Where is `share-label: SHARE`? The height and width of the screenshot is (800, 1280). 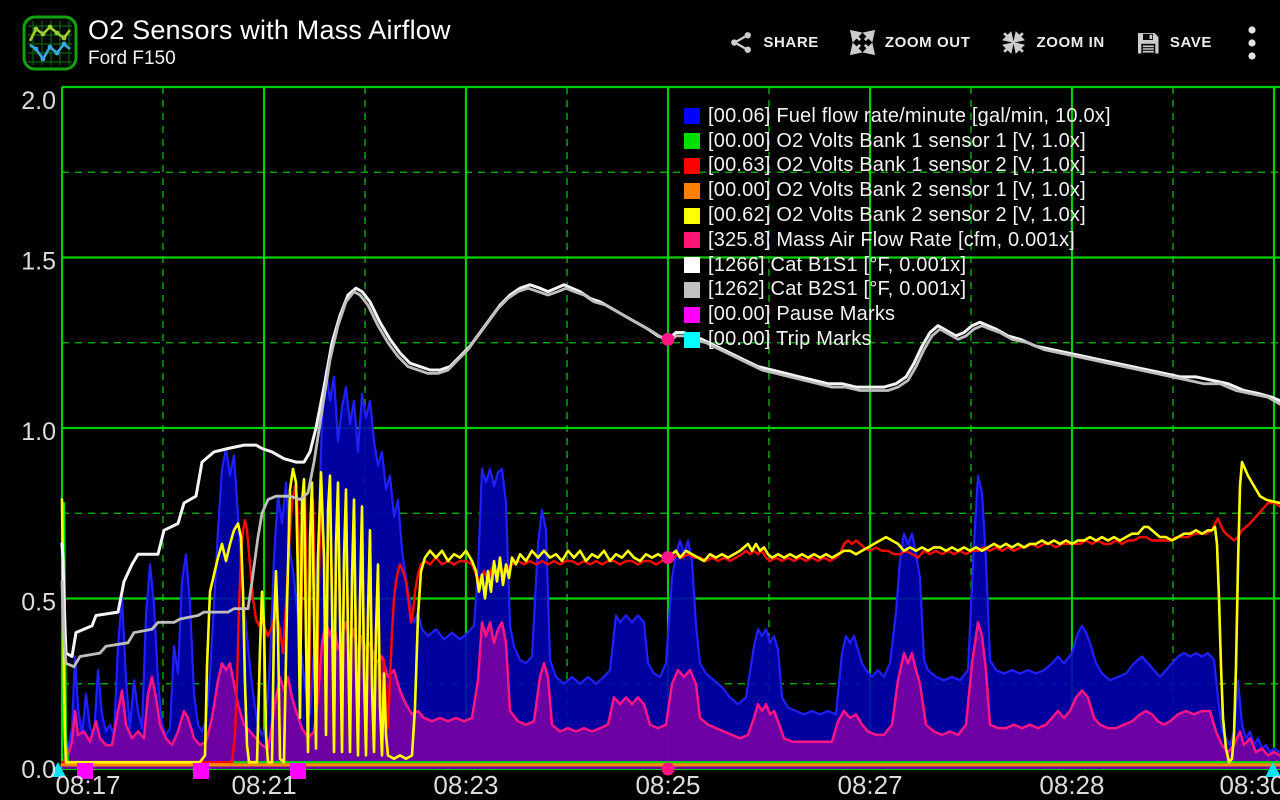 share-label: SHARE is located at coordinates (791, 42).